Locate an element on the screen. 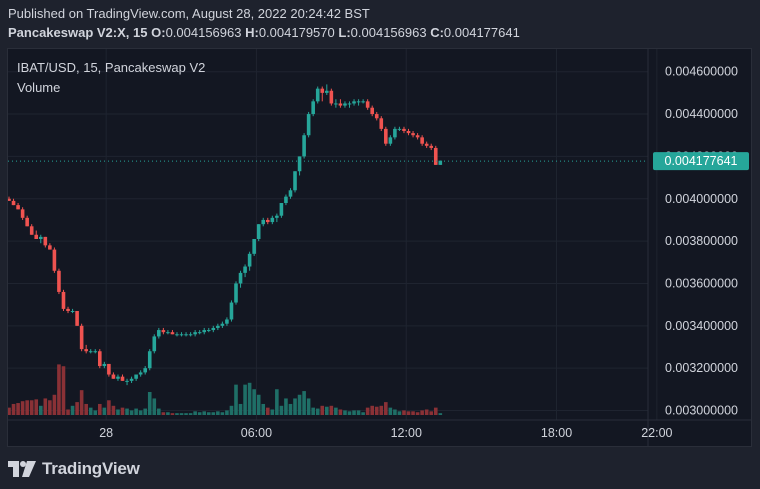  price-tick-label: 0.003600000 is located at coordinates (701, 283).